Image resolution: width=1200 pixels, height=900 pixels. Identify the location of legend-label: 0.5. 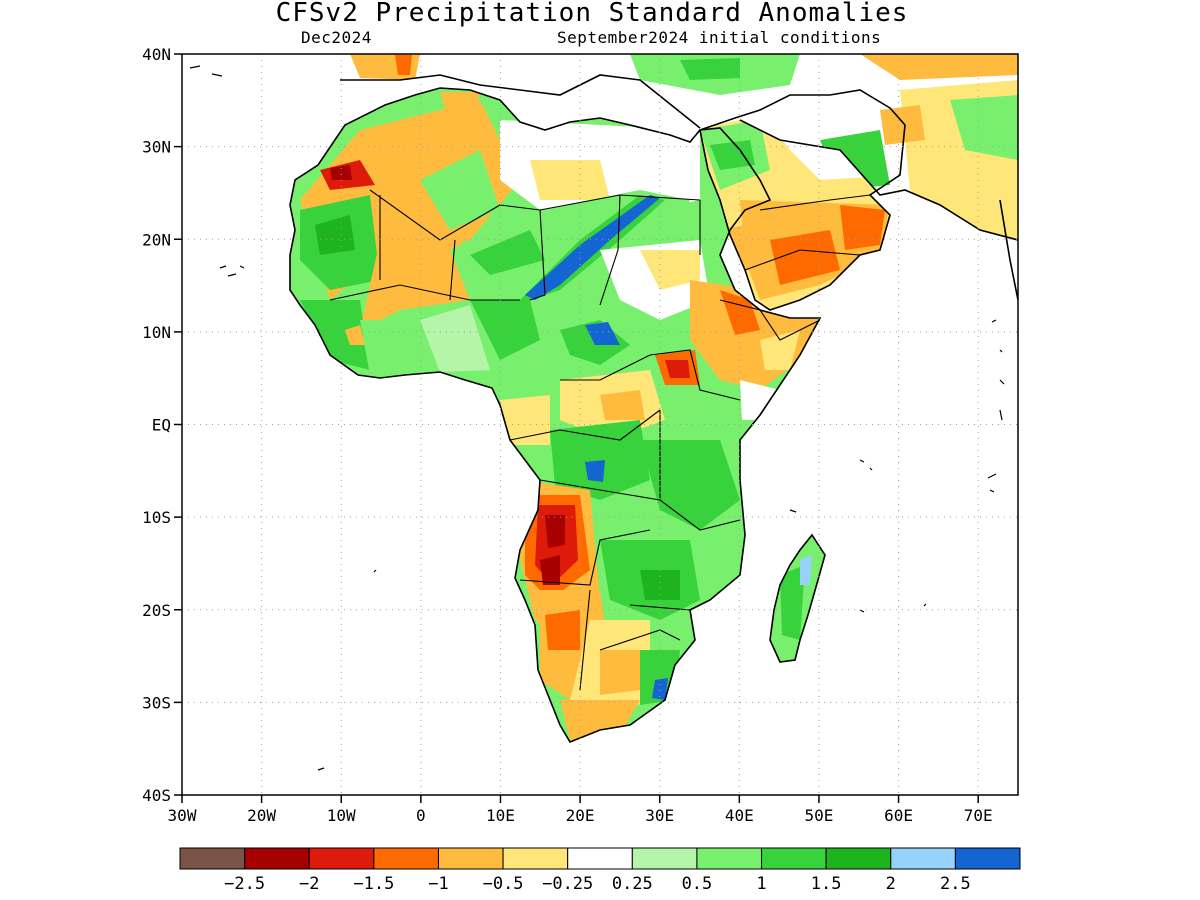
(697, 884).